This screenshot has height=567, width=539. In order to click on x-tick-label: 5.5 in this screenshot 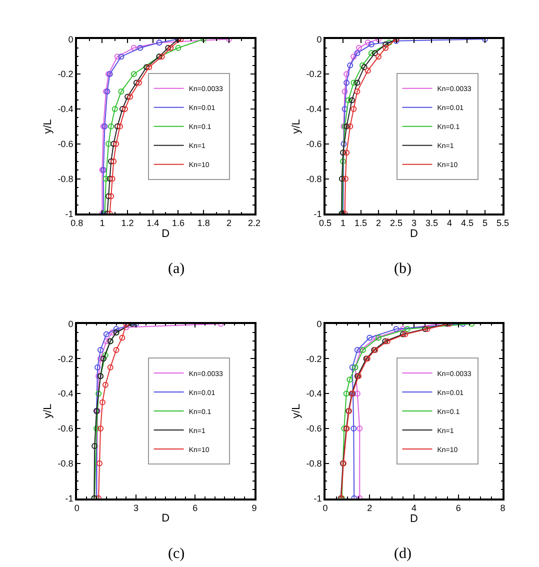, I will do `click(502, 223)`.